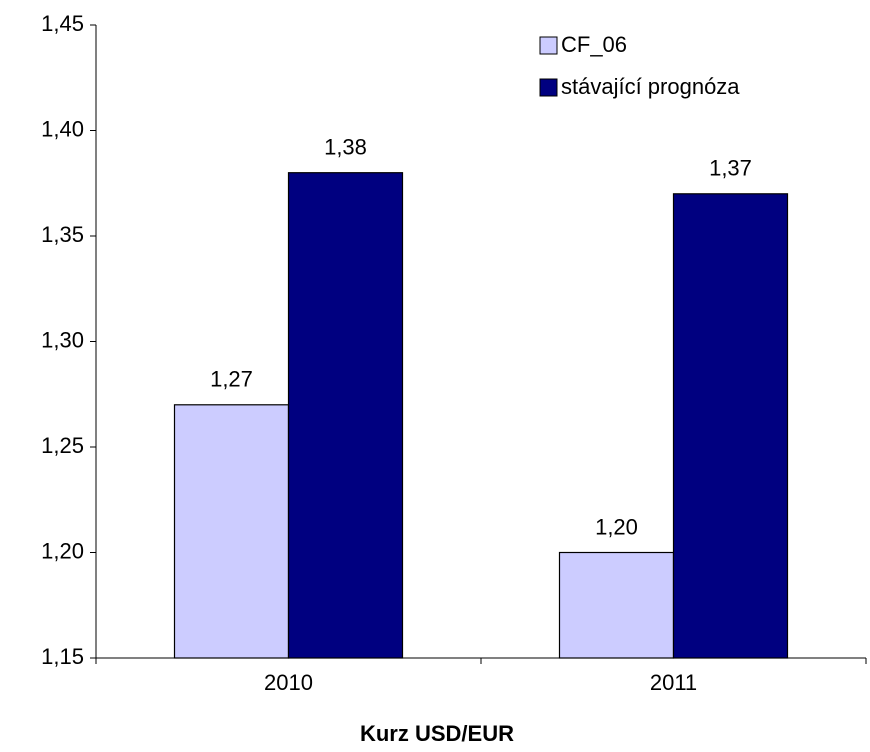 The height and width of the screenshot is (752, 870). Describe the element at coordinates (62, 234) in the screenshot. I see `y-tick-label: 1,35` at that location.